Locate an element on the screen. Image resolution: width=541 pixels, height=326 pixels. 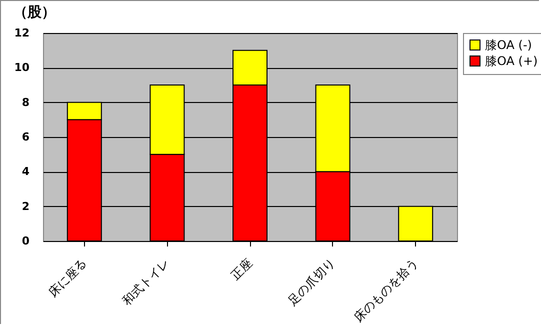
y-tick-label: 8 is located at coordinates (26, 102).